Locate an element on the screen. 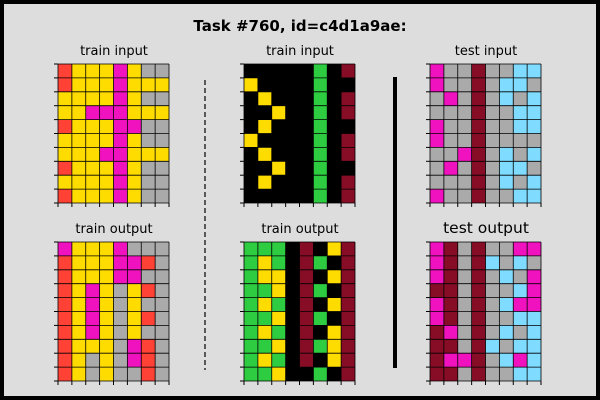  panel-label-test-input: test input is located at coordinates (486, 51).